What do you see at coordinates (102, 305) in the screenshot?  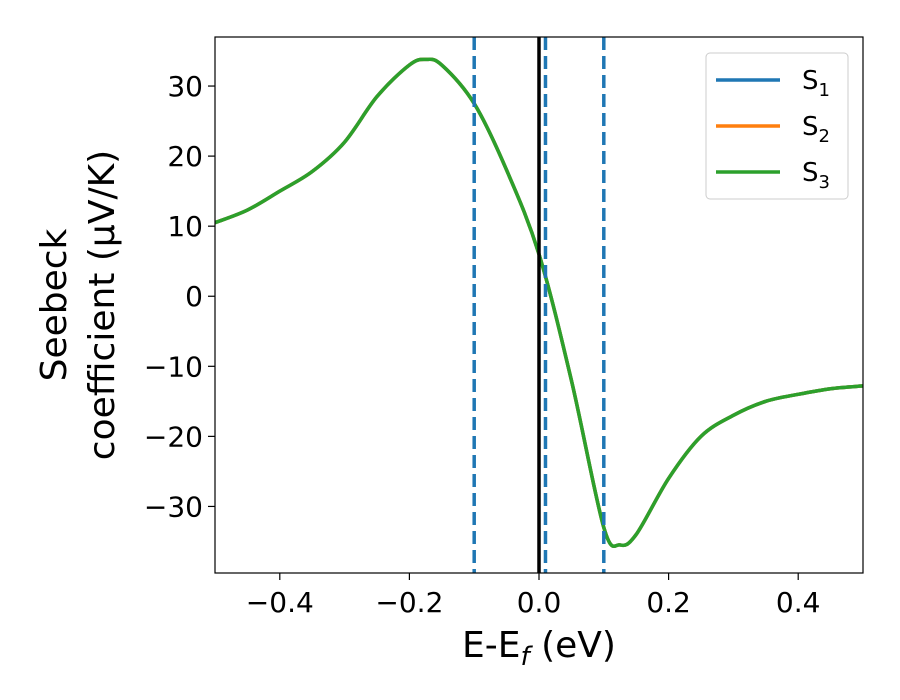 I see `y-axis-label-line2: coefficient (μV/K)` at bounding box center [102, 305].